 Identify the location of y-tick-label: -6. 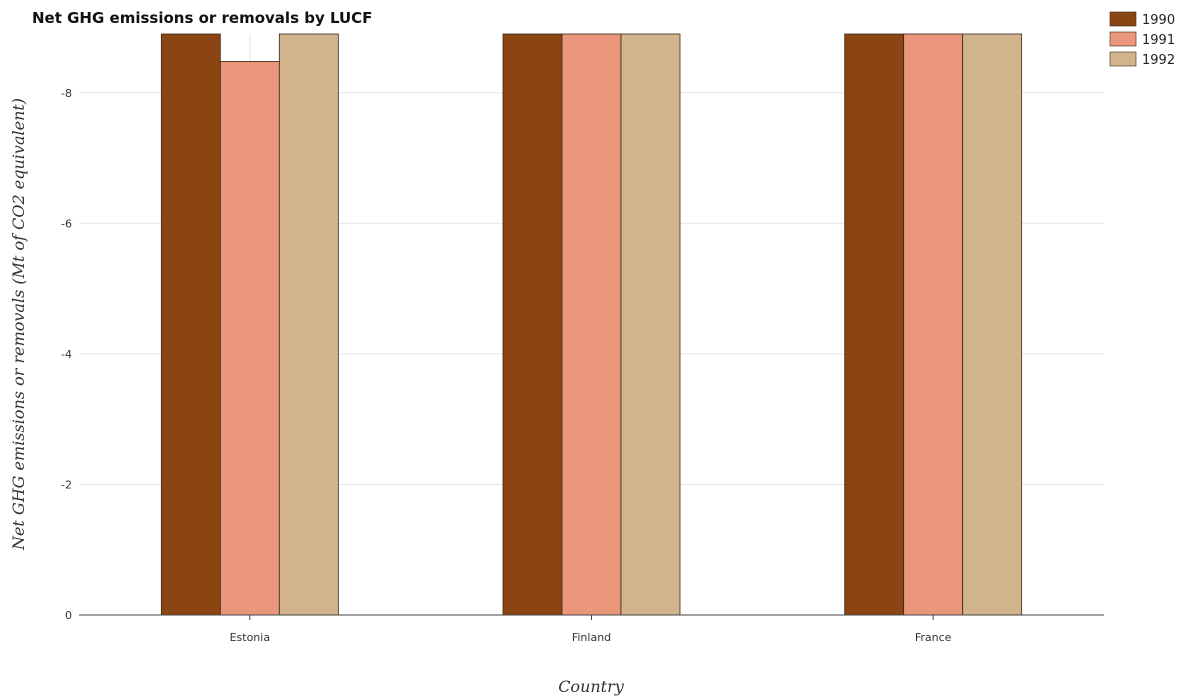
(66, 223).